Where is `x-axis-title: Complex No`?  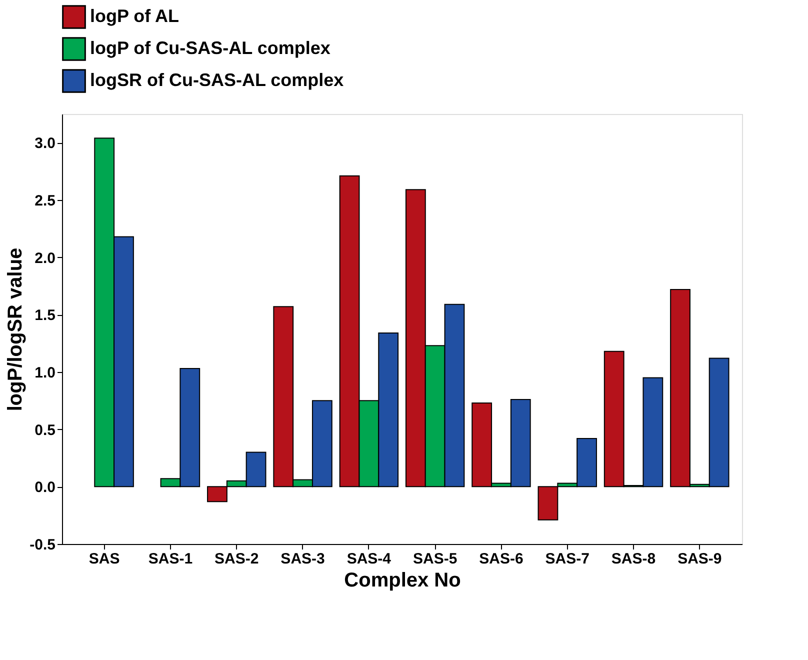 x-axis-title: Complex No is located at coordinates (402, 581).